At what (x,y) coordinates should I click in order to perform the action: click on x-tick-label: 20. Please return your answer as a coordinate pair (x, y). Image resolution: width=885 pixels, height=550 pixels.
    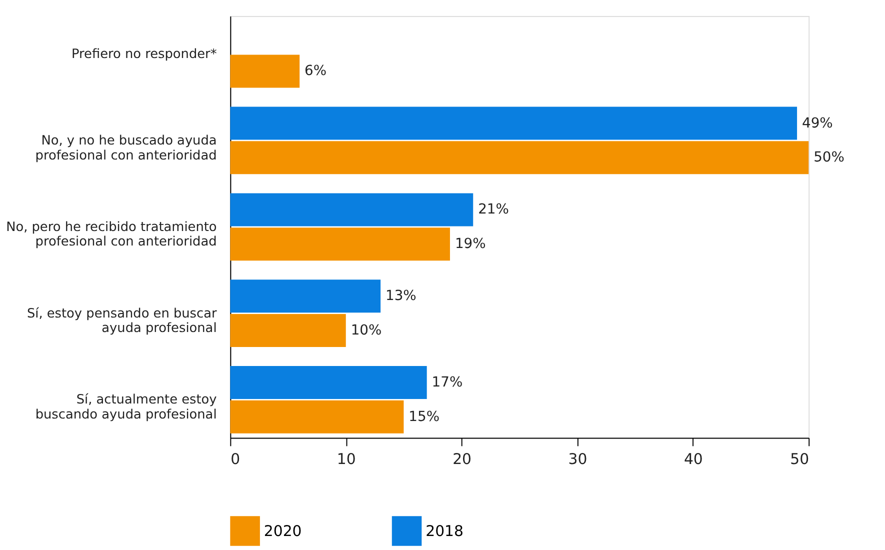
    Looking at the image, I should click on (462, 459).